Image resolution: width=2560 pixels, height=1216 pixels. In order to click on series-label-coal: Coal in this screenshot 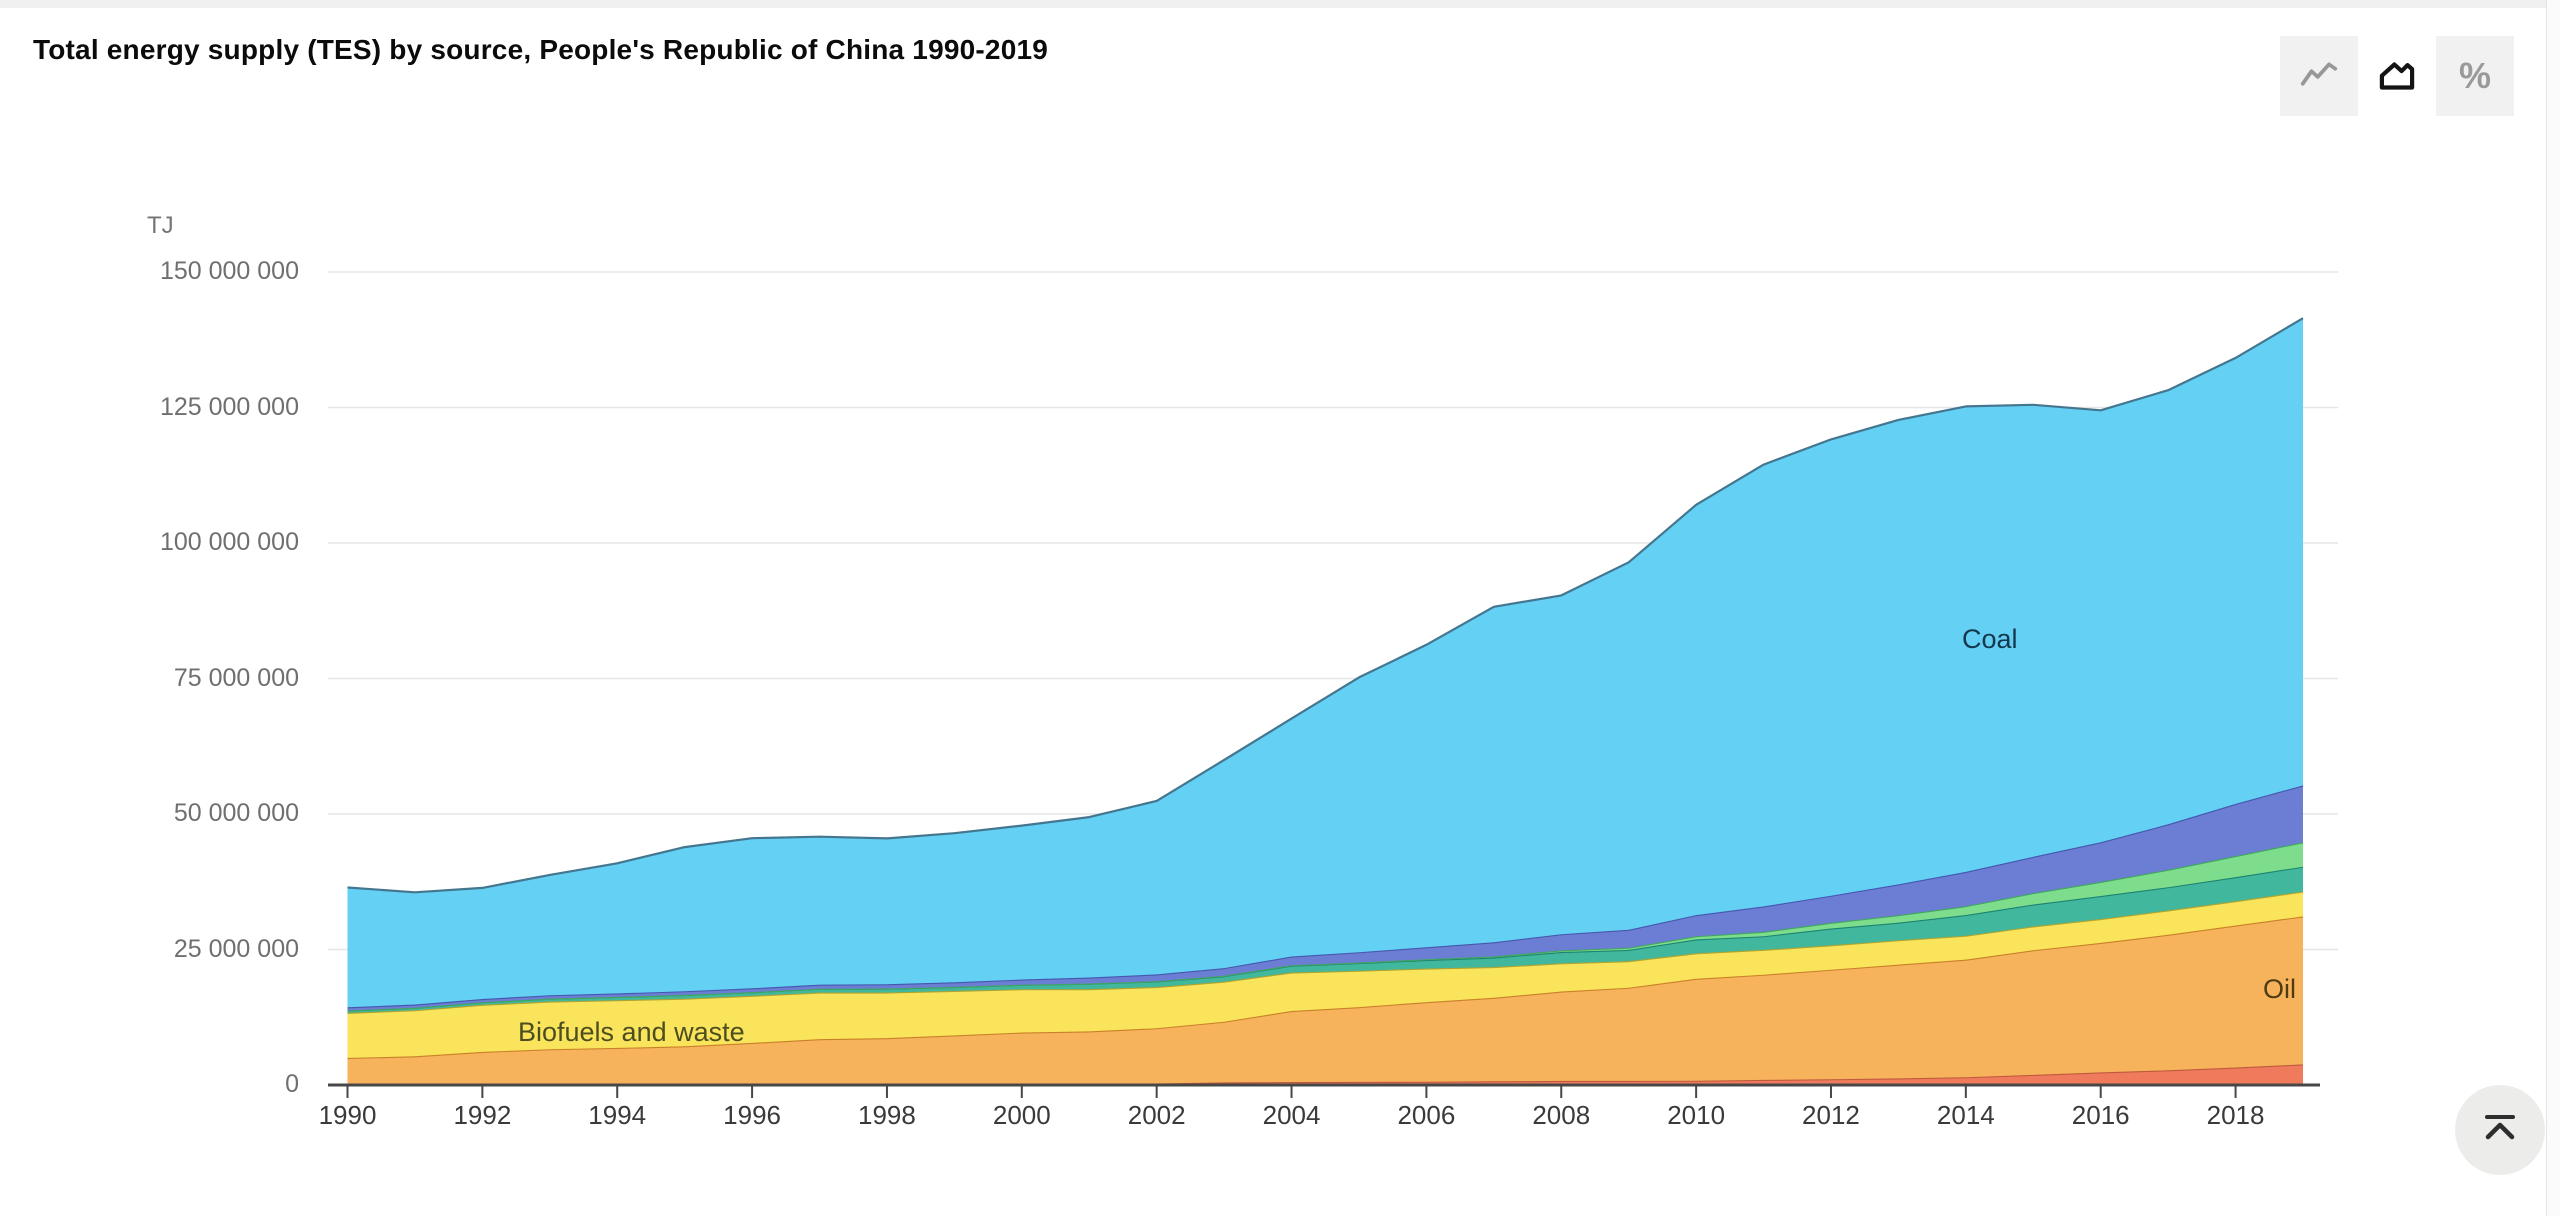, I will do `click(1990, 639)`.